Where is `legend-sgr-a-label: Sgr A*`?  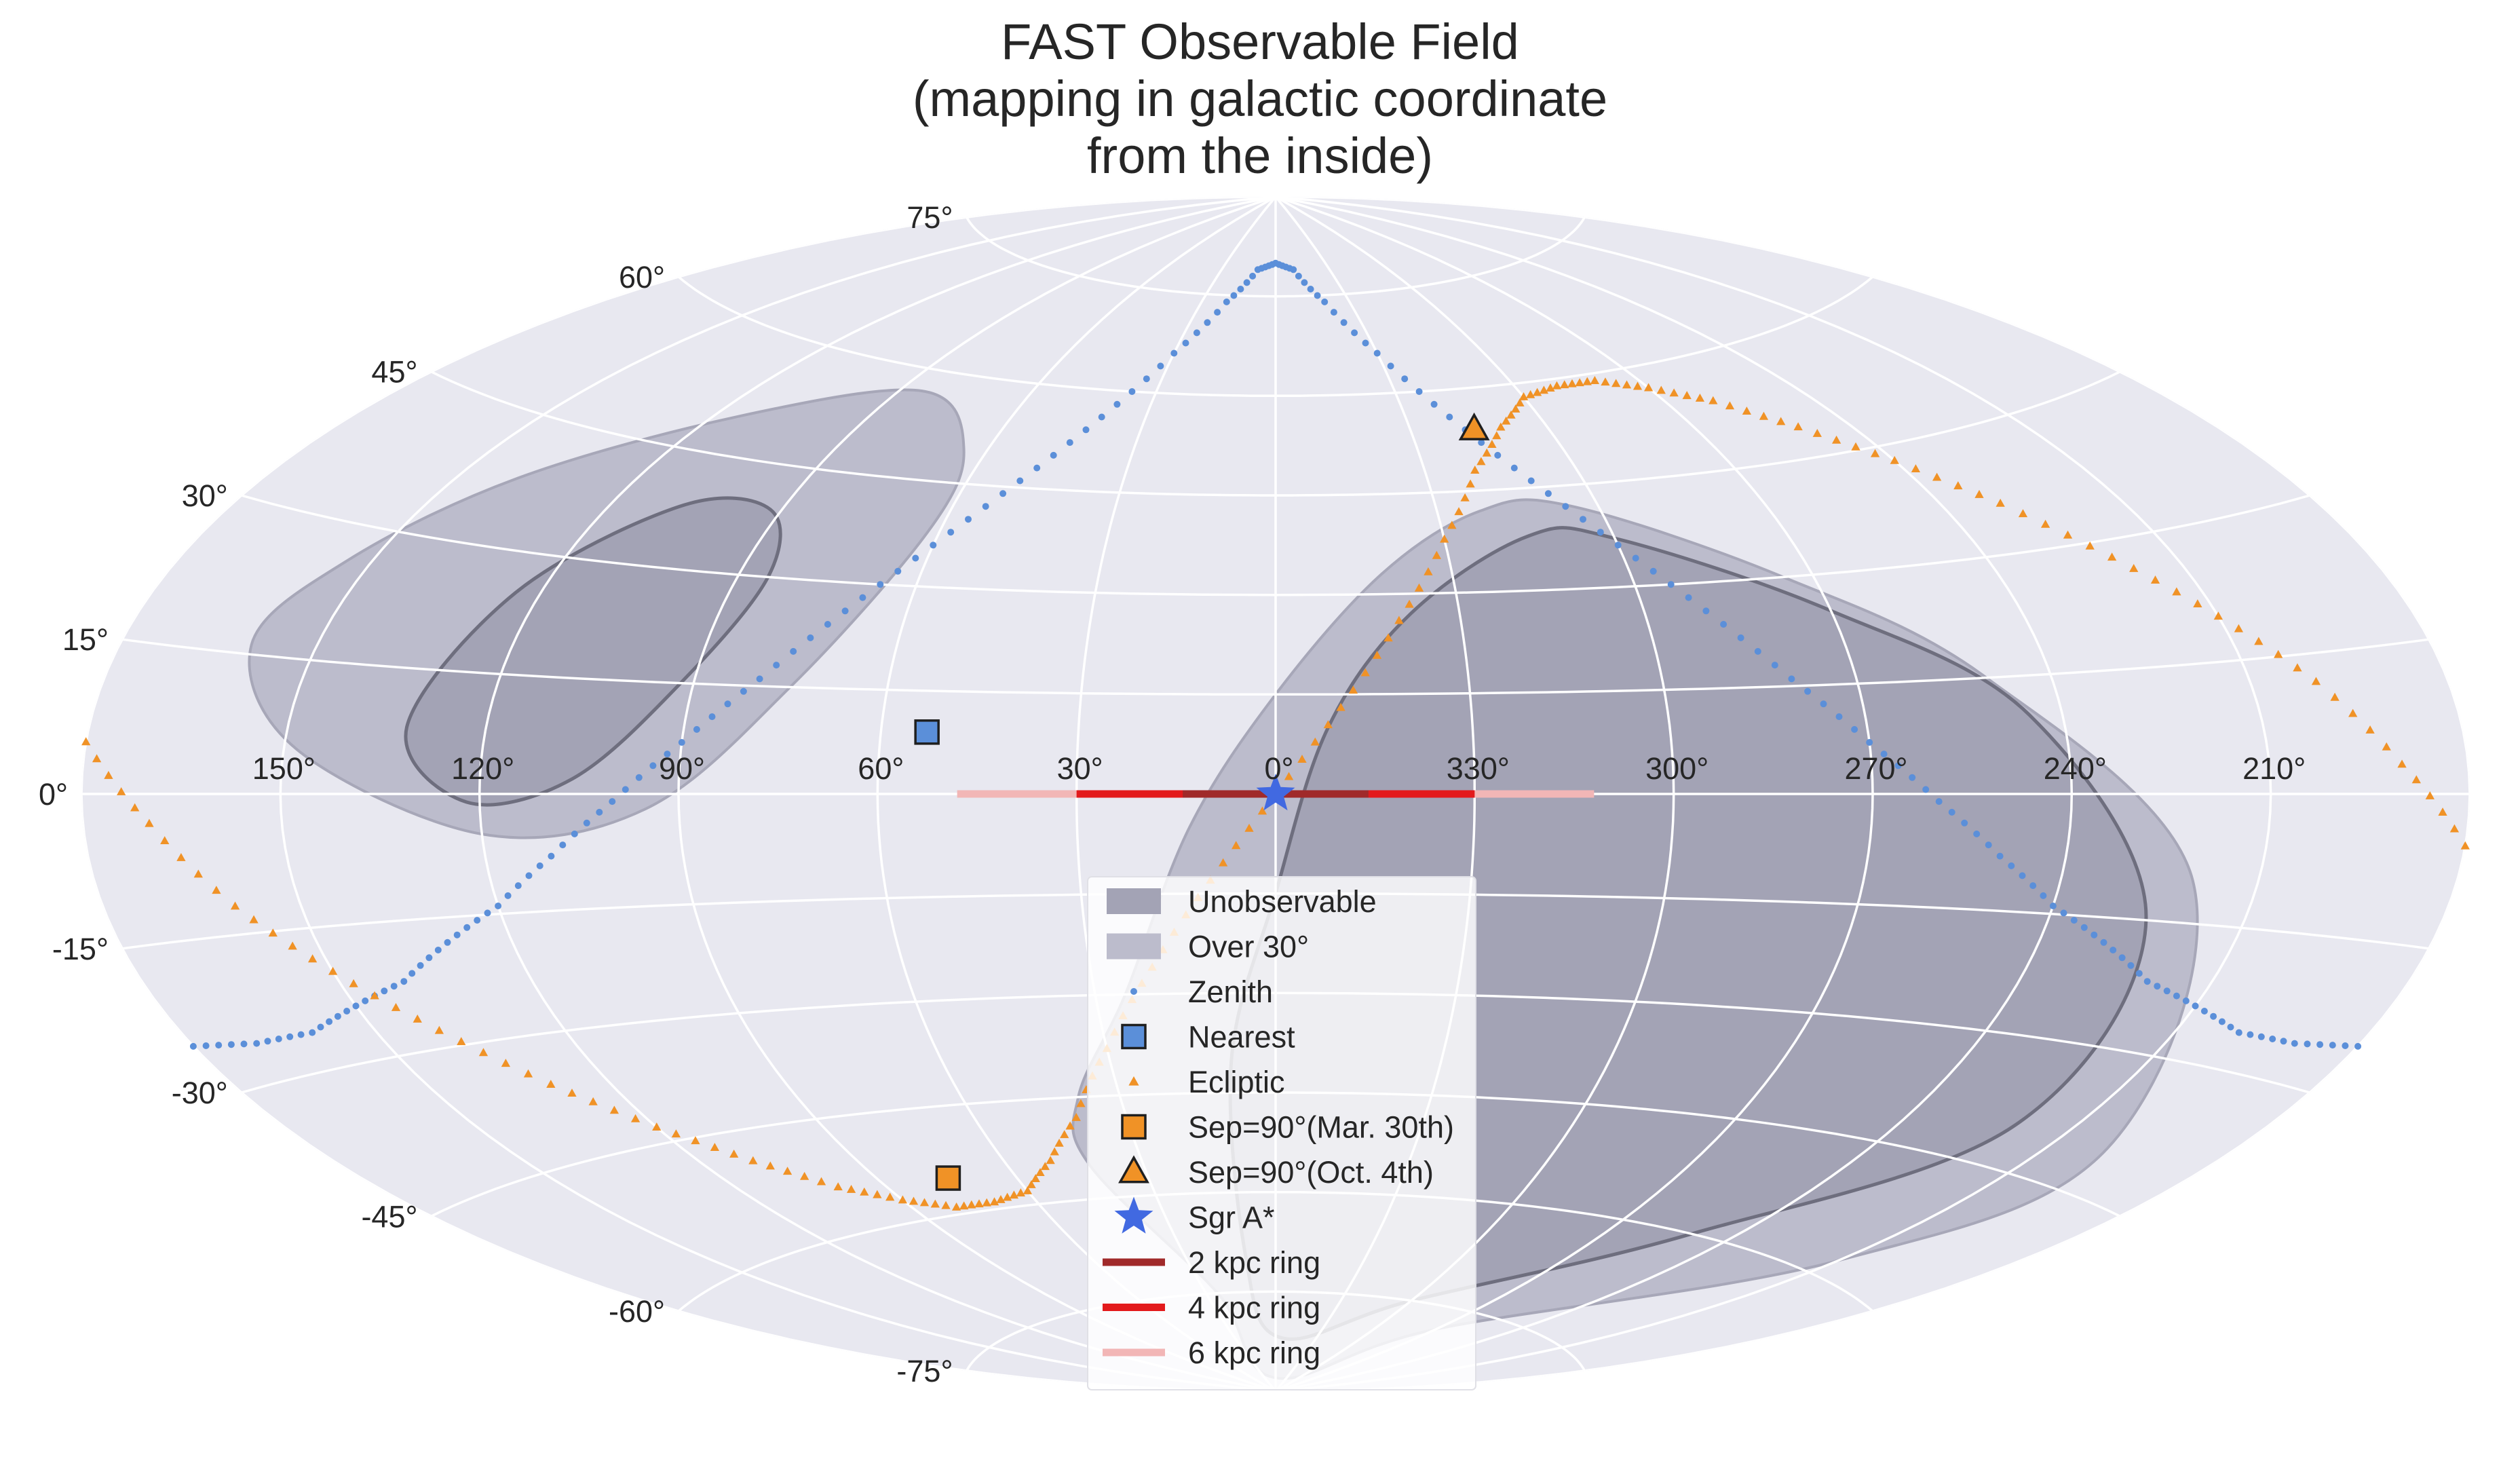
legend-sgr-a-label: Sgr A* is located at coordinates (1231, 1217).